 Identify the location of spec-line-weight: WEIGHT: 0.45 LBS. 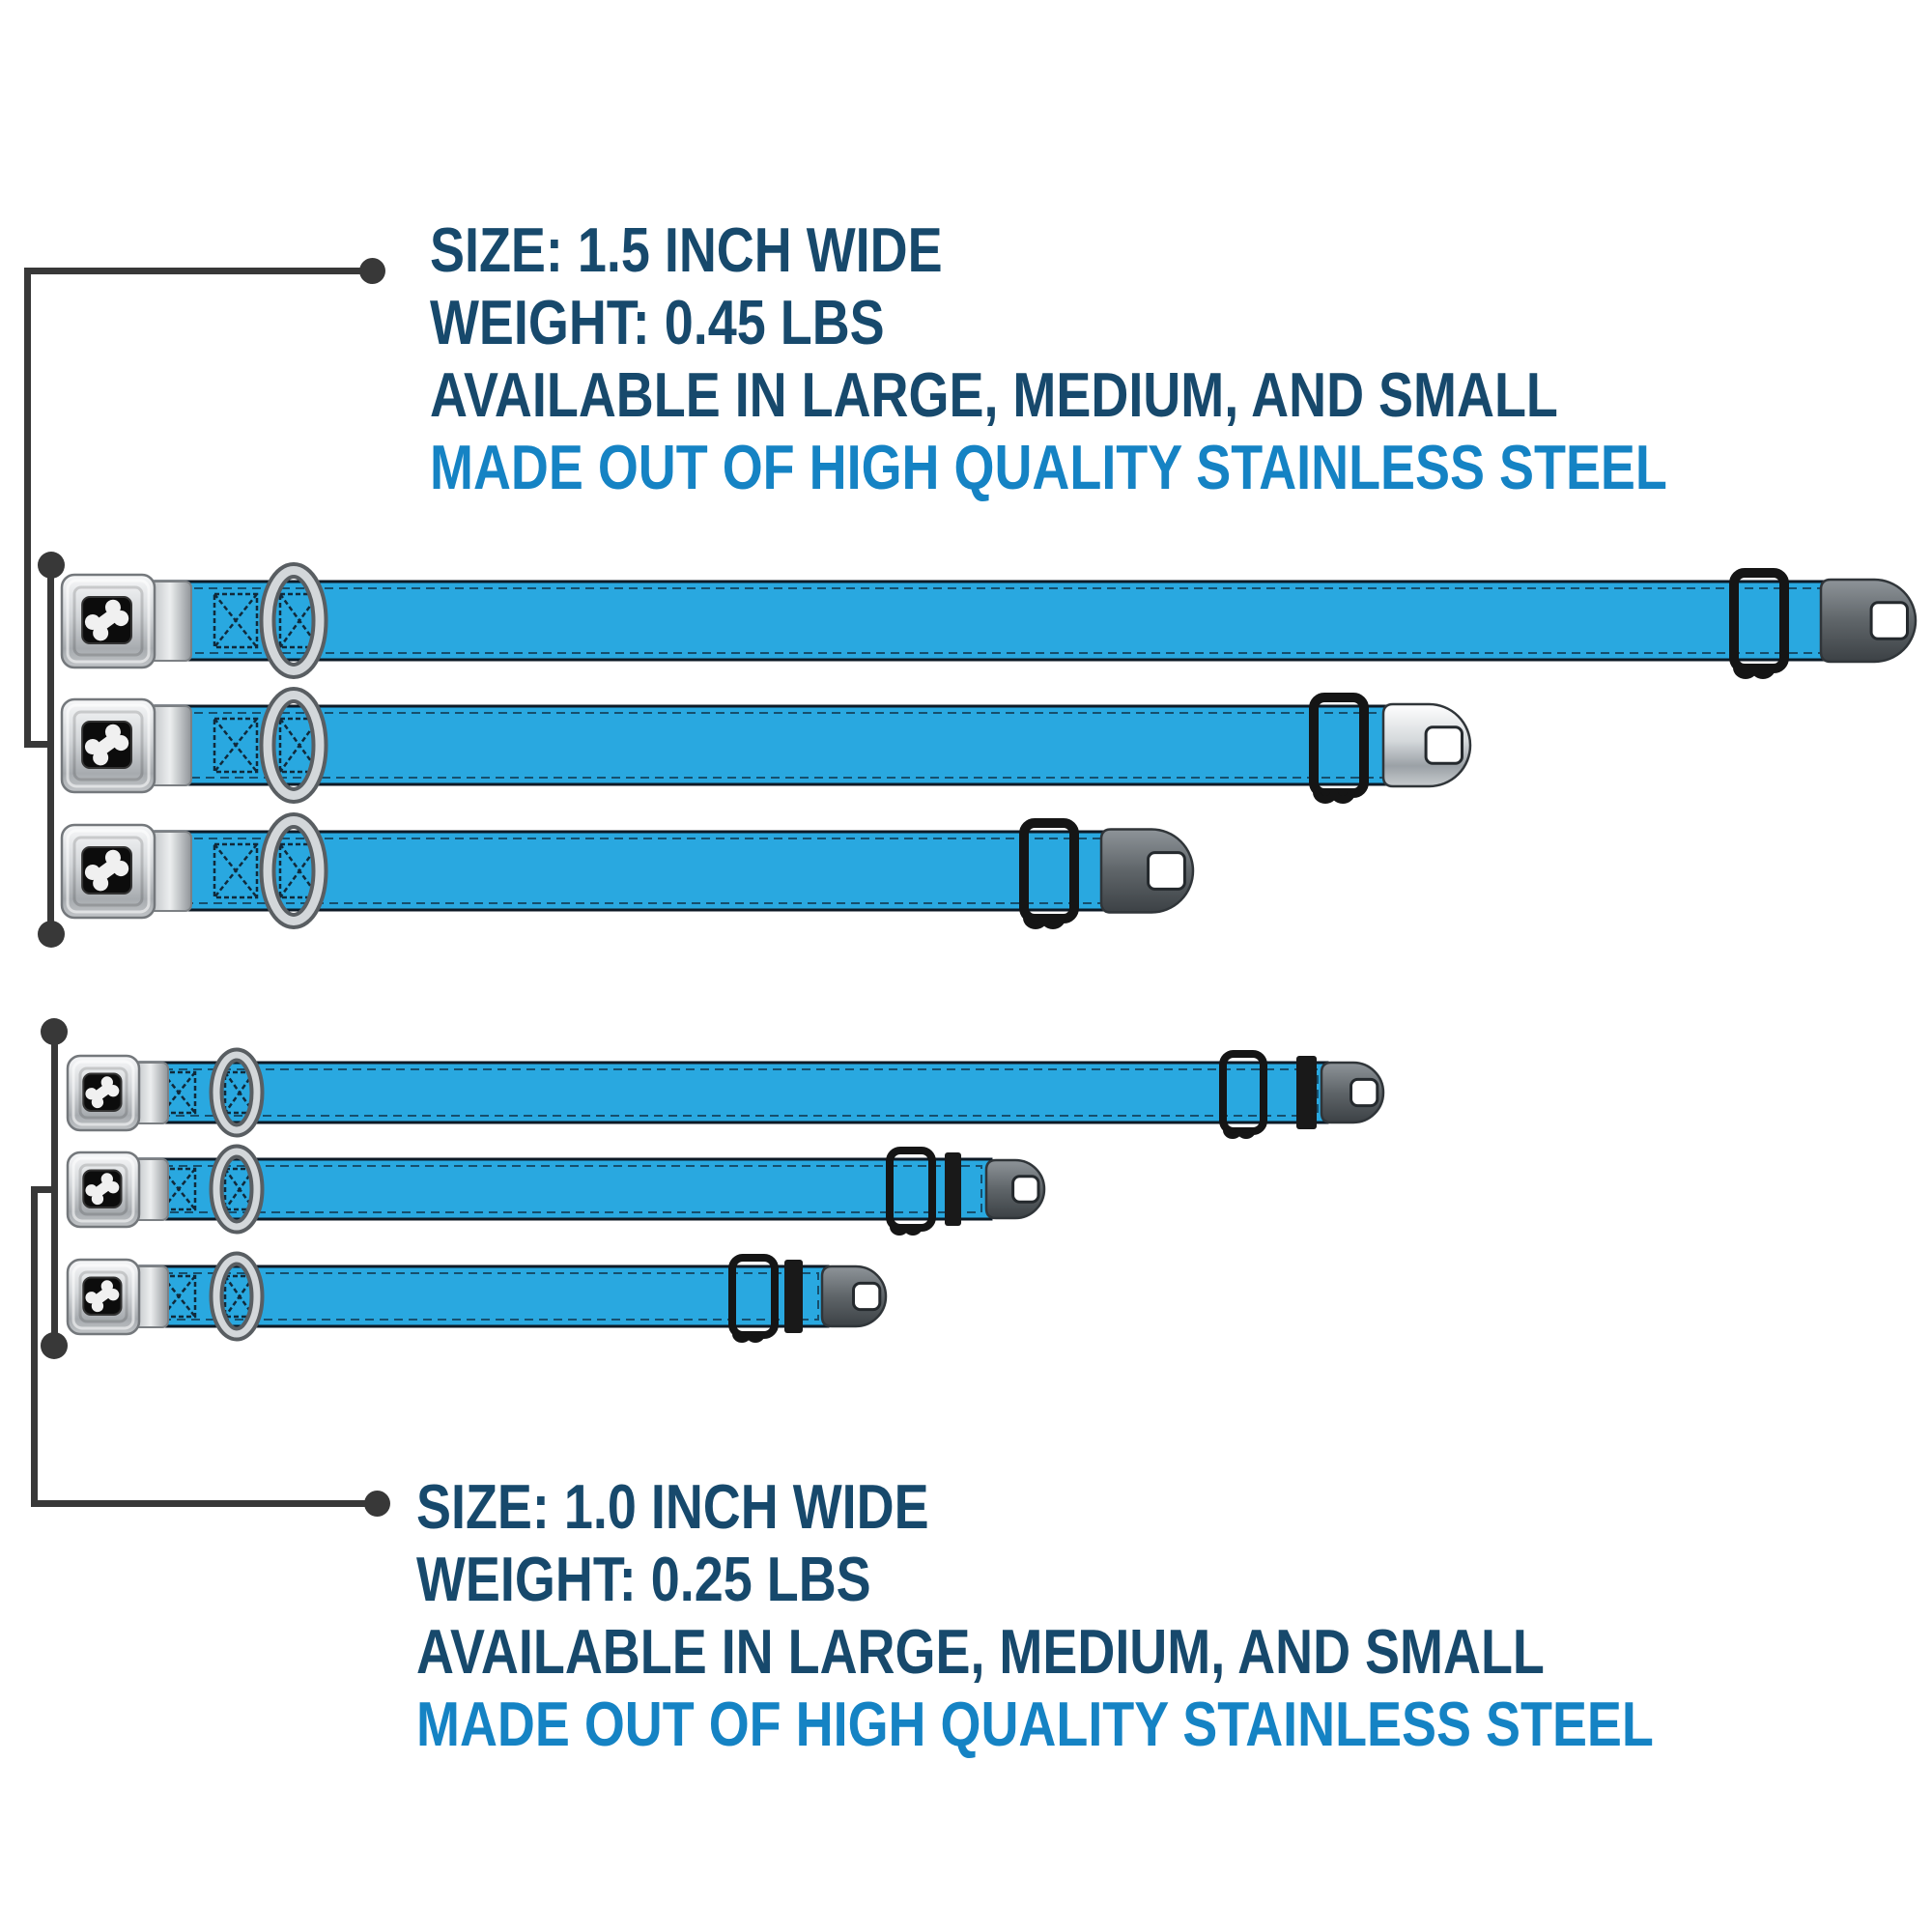
(657, 322).